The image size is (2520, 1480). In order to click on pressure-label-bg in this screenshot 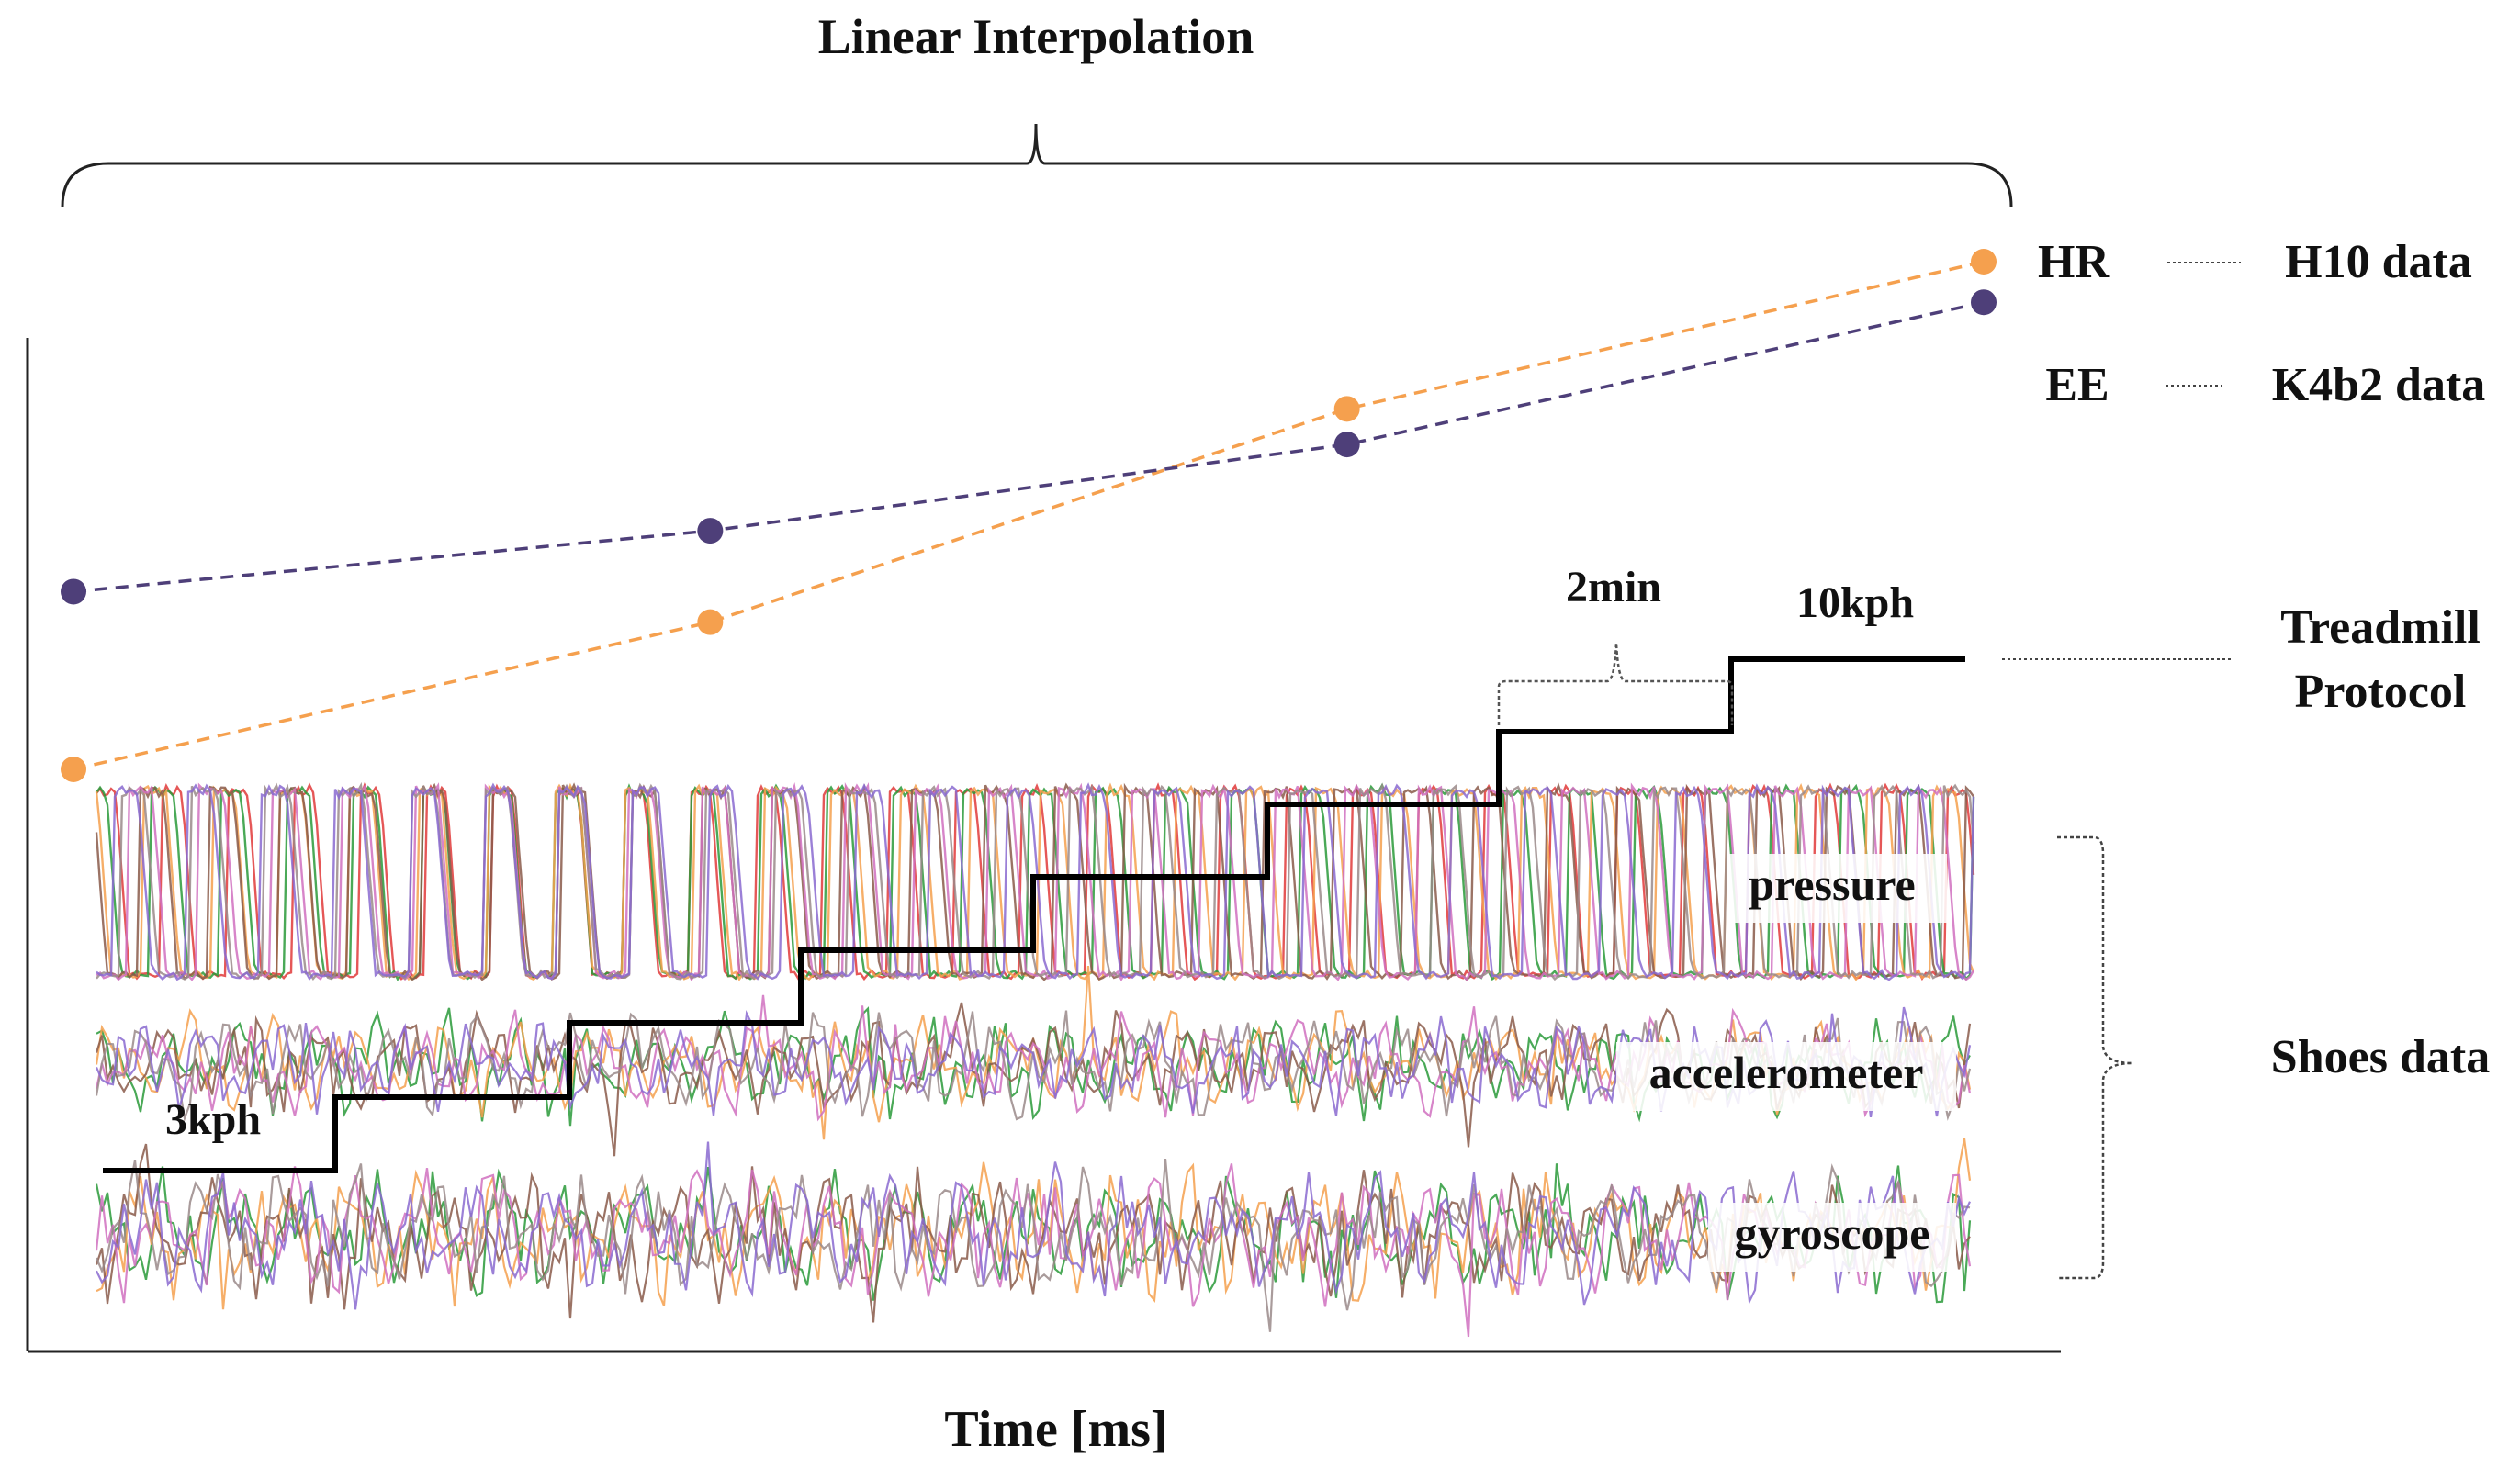, I will do `click(1837, 888)`.